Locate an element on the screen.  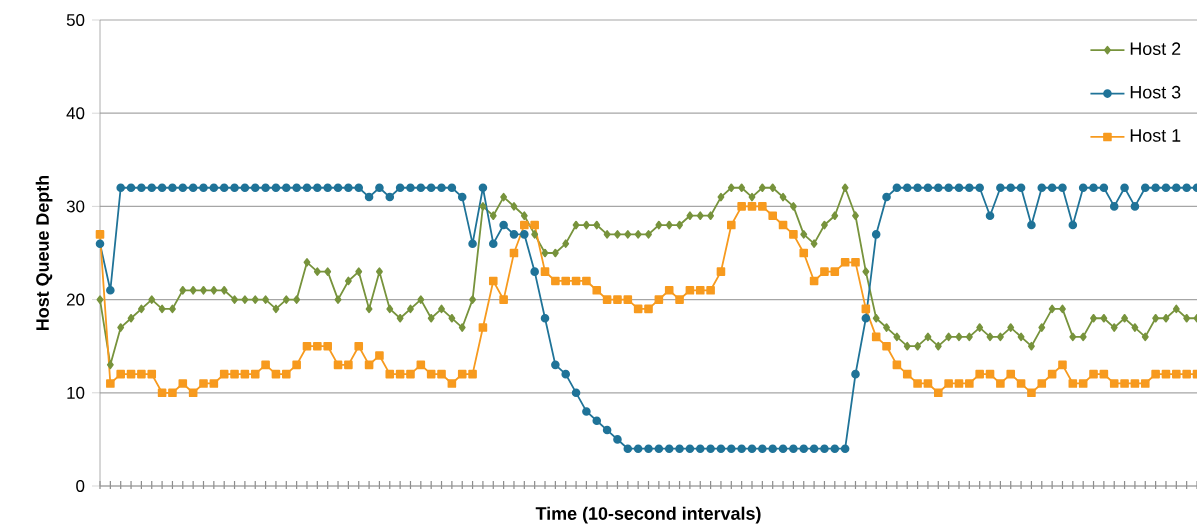
legend-label: Host 2 is located at coordinates (1155, 49).